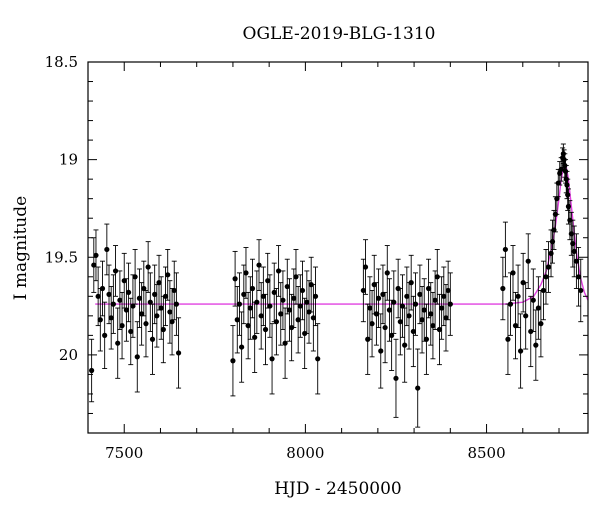 The height and width of the screenshot is (512, 600). Describe the element at coordinates (61, 257) in the screenshot. I see `y-tick-label: 19.5` at that location.